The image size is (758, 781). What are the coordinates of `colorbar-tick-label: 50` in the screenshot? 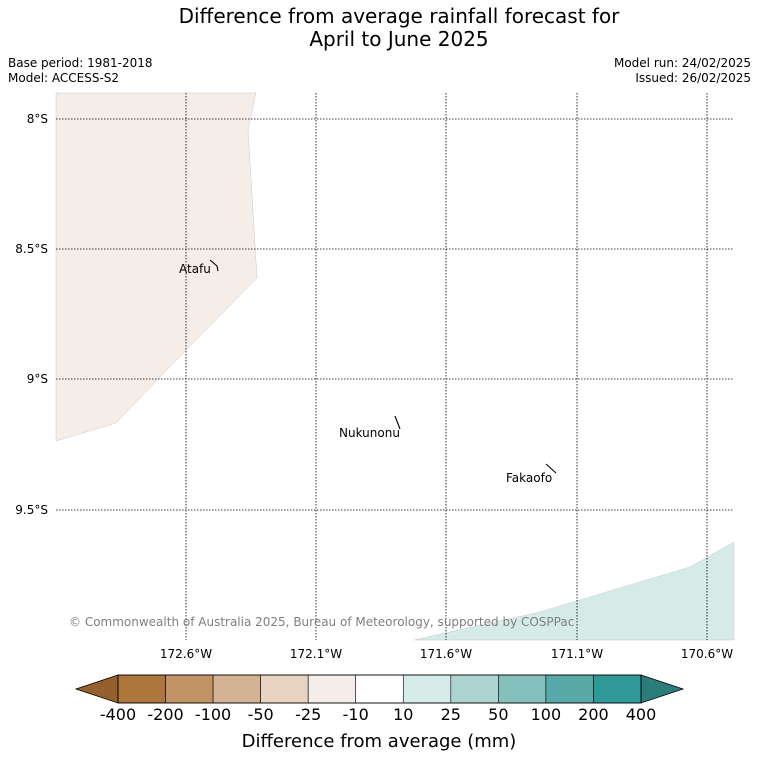 It's located at (498, 714).